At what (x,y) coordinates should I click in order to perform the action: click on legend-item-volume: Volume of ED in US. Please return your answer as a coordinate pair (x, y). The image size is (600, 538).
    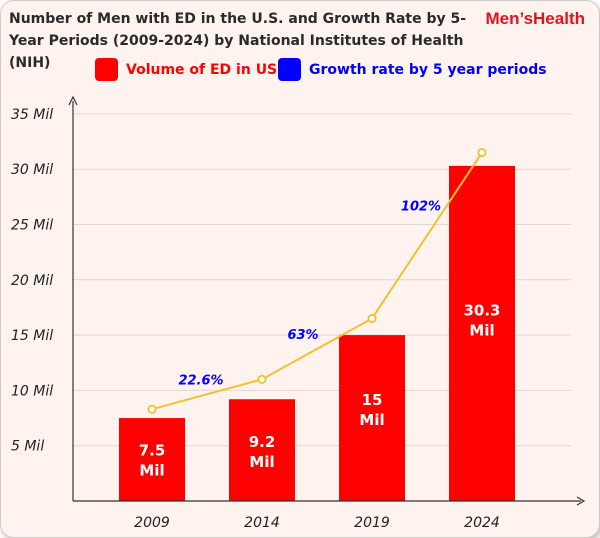
    Looking at the image, I should click on (186, 69).